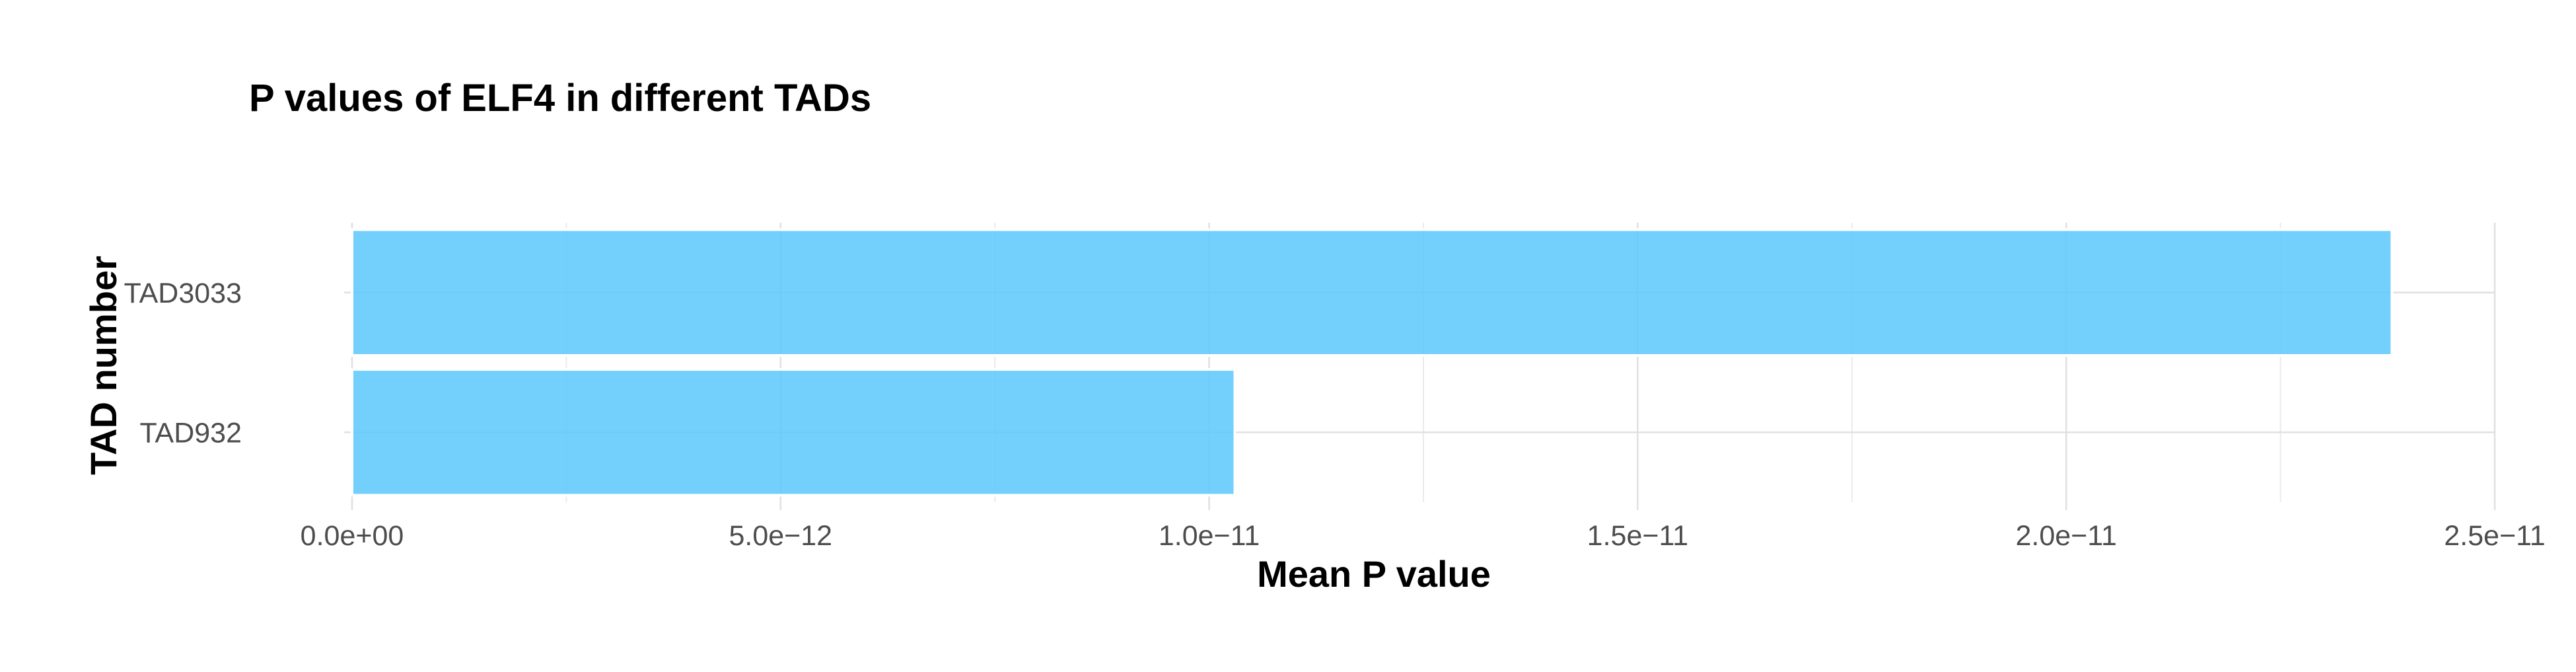  Describe the element at coordinates (2066, 536) in the screenshot. I see `x-tick-label: 2.0e−11` at that location.